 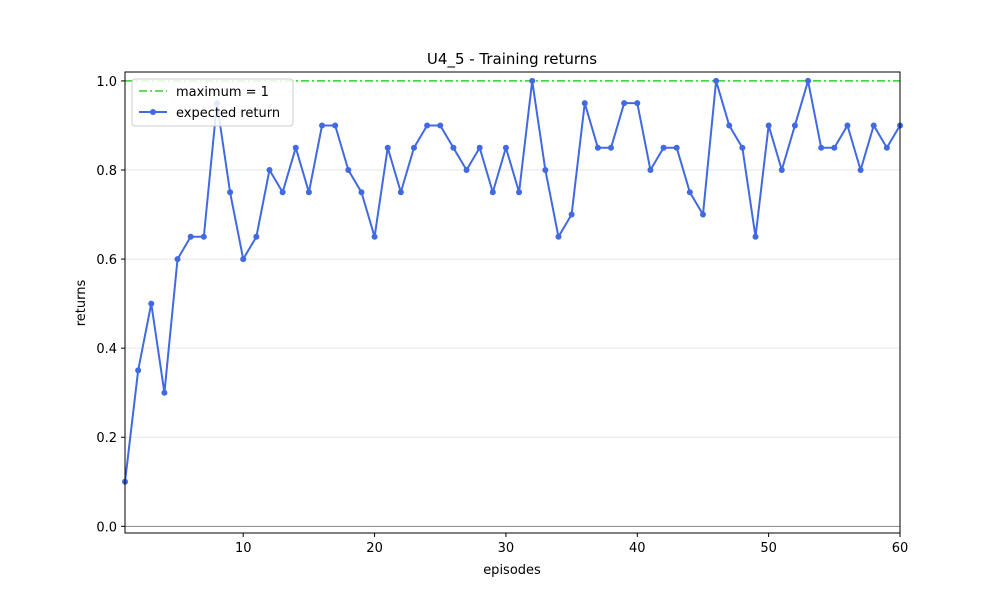 I want to click on x-ticks: 10 20 30 40 50 60, so click(x=571, y=544).